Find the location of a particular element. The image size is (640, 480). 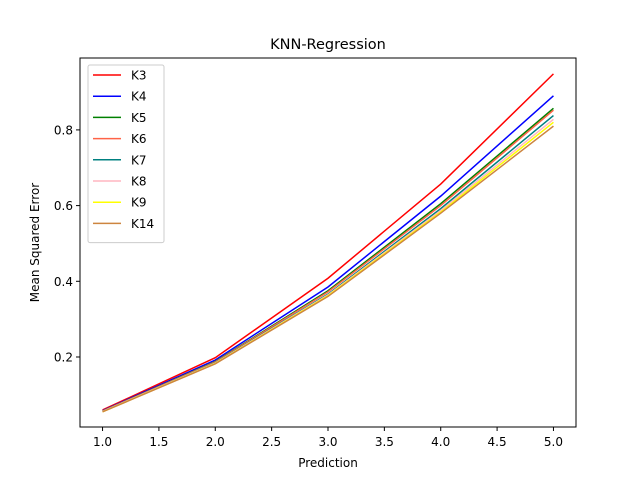

x-tick-label: 1.5 is located at coordinates (158, 442).